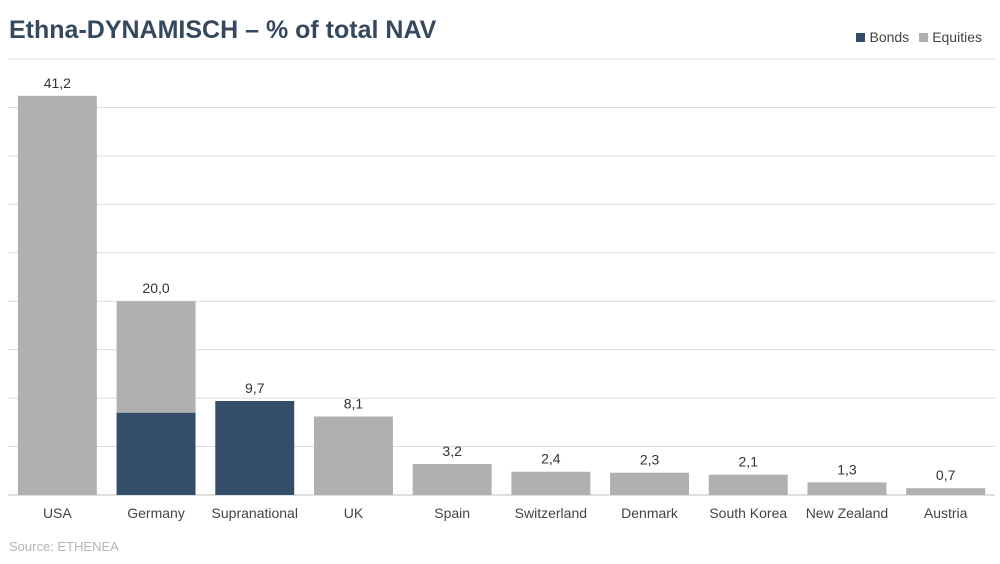  I want to click on legend-item-equities: Equities, so click(950, 37).